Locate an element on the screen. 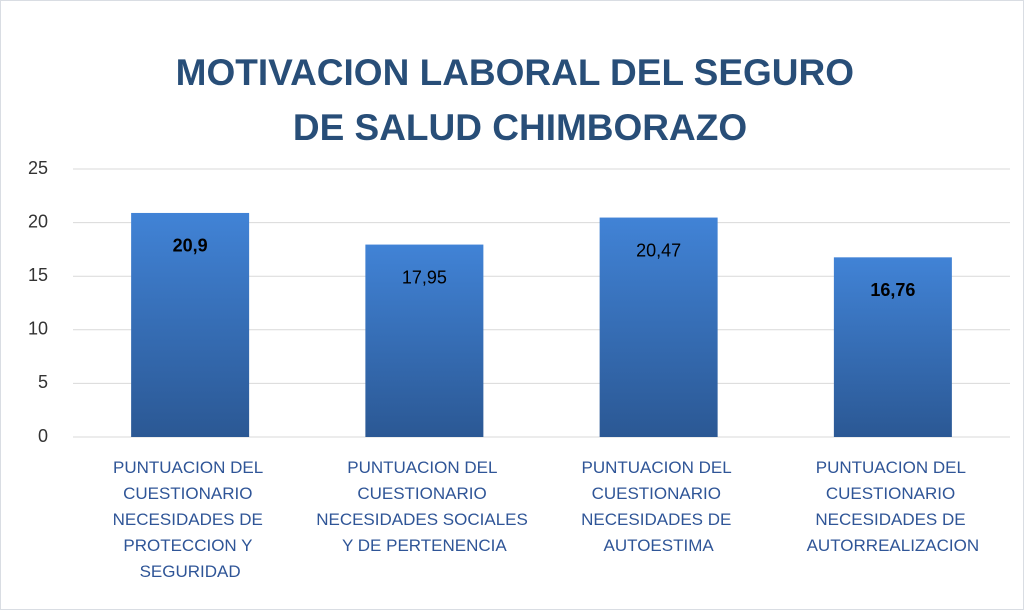  value-label: 16,76 is located at coordinates (892, 290).